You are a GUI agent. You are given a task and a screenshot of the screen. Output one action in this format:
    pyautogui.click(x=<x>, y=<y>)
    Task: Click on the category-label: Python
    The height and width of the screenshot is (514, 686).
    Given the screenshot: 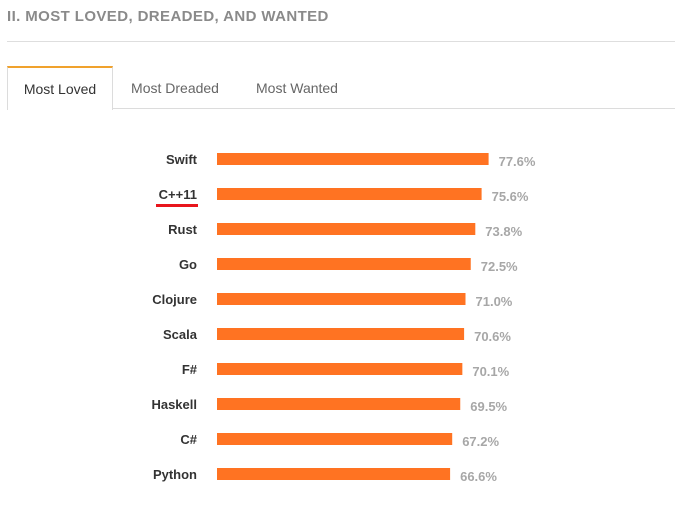 What is the action you would take?
    pyautogui.click(x=175, y=474)
    